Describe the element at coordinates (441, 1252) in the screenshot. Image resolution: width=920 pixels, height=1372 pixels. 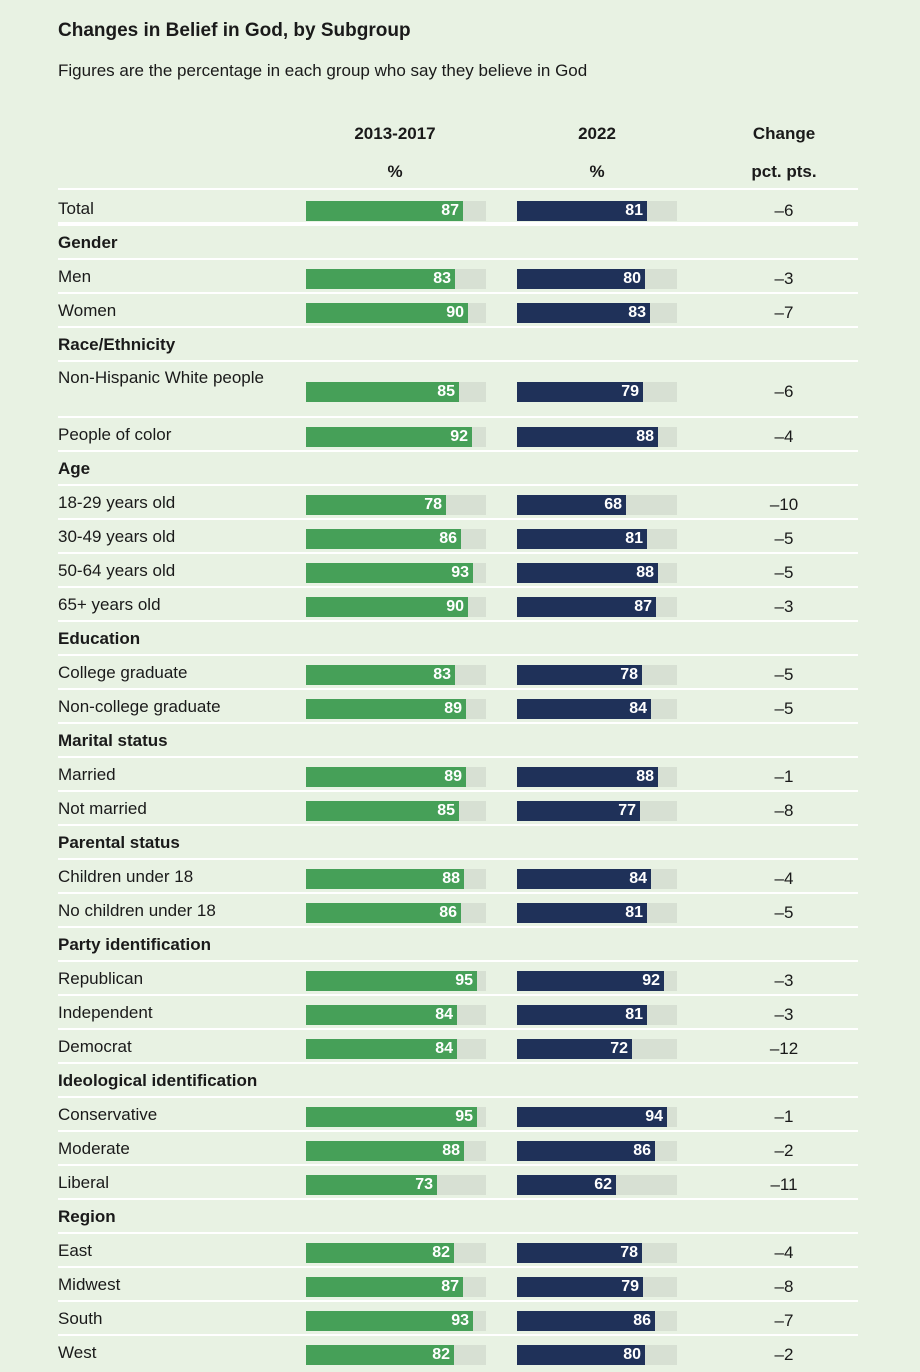
I see `bar-value-label: 82` at that location.